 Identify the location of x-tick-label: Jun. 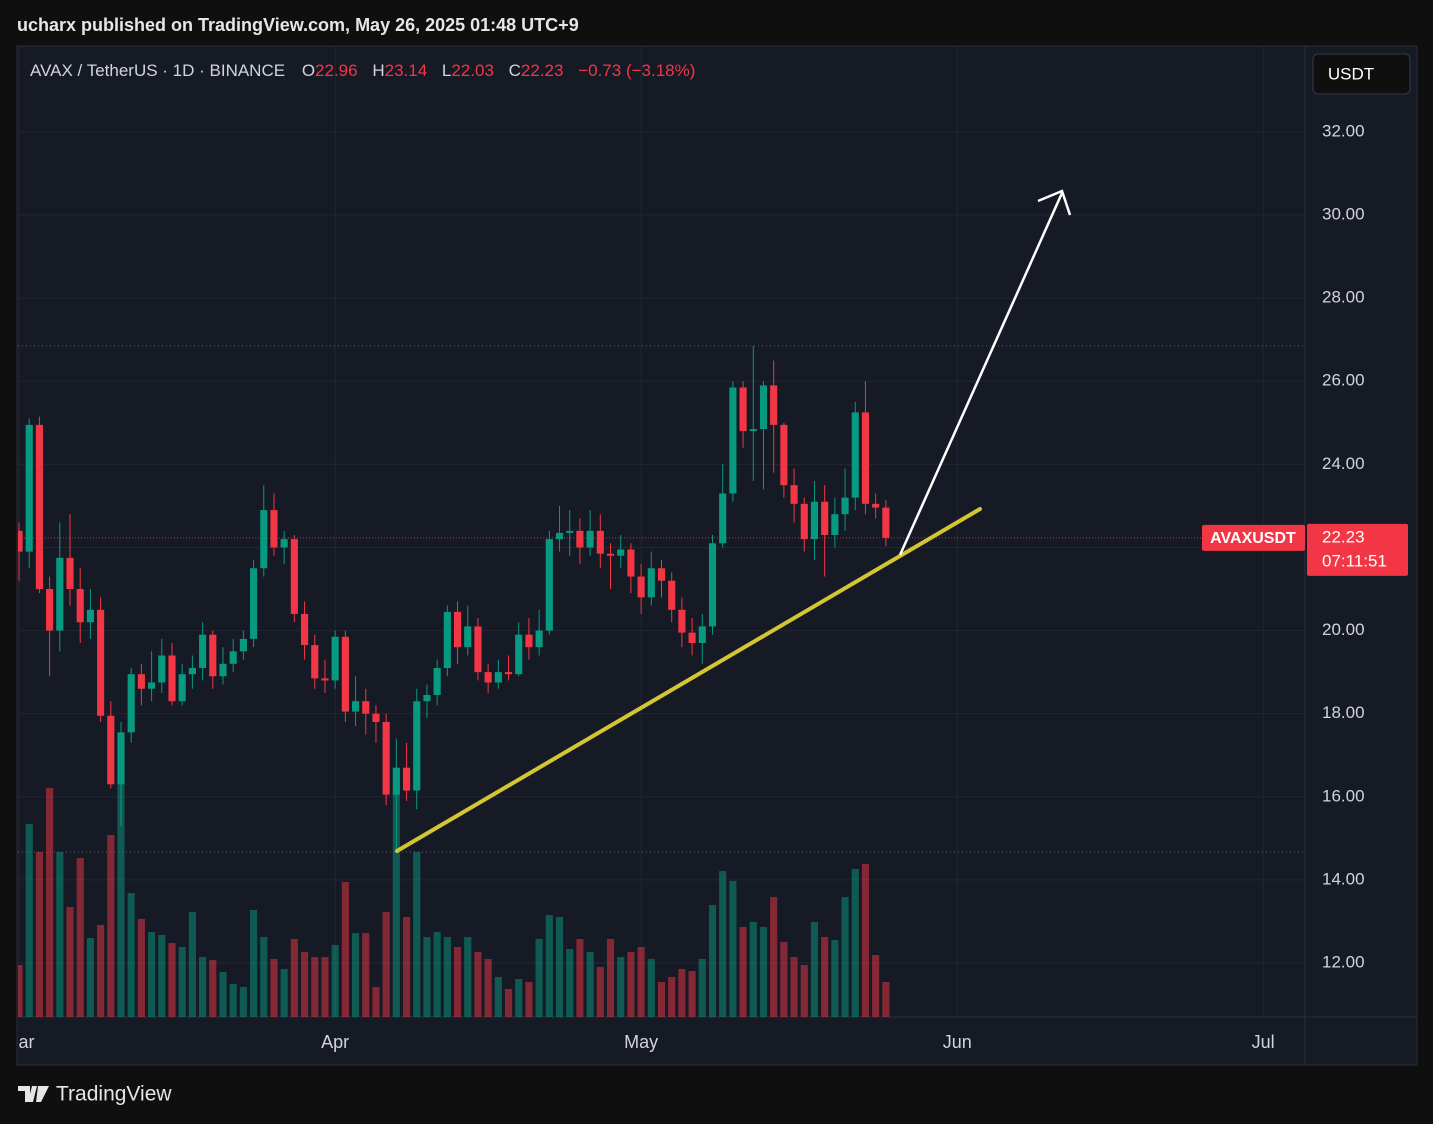
(957, 1042).